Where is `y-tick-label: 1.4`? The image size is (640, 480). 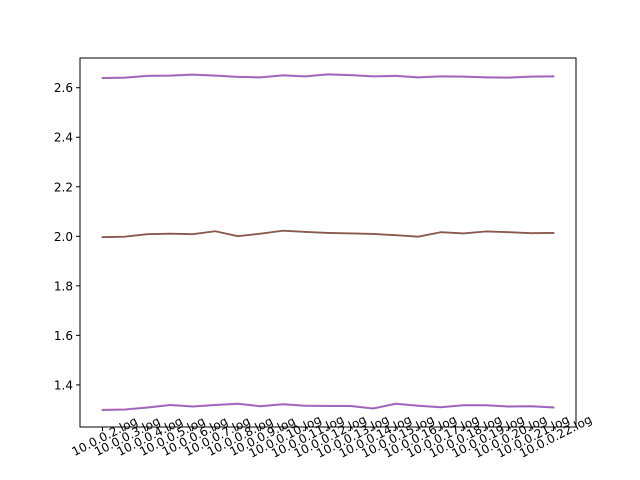
y-tick-label: 1.4 is located at coordinates (63, 385).